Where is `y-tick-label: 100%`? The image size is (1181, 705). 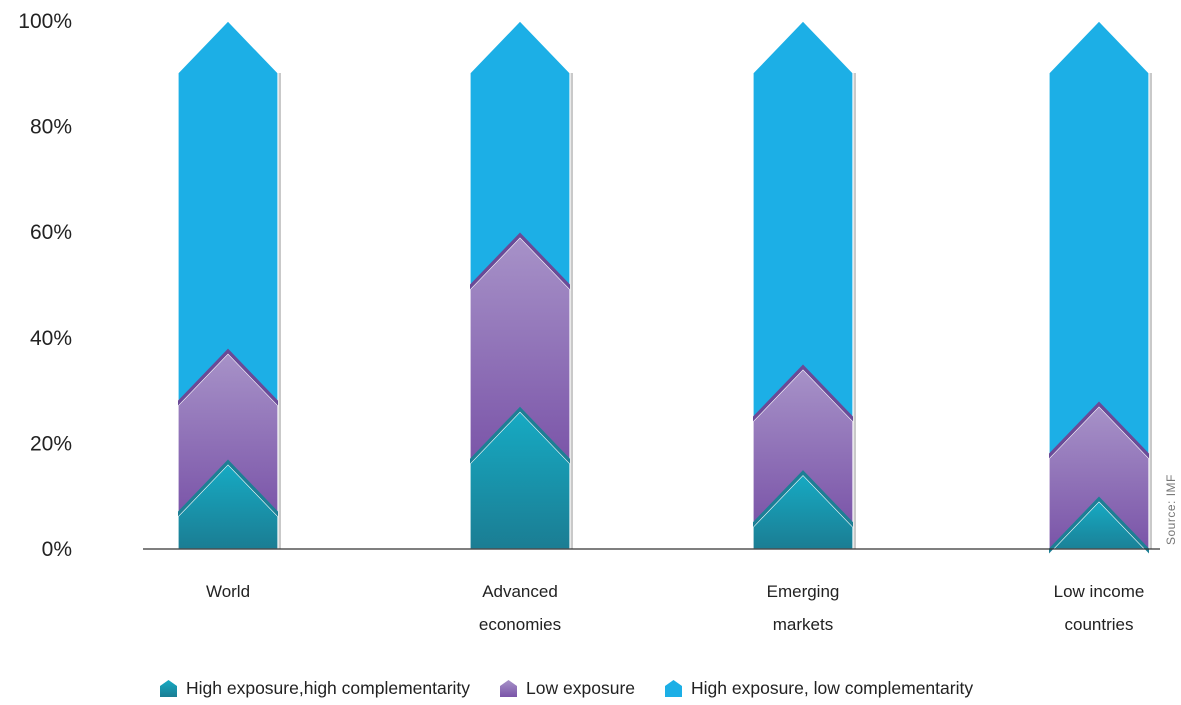 y-tick-label: 100% is located at coordinates (45, 21).